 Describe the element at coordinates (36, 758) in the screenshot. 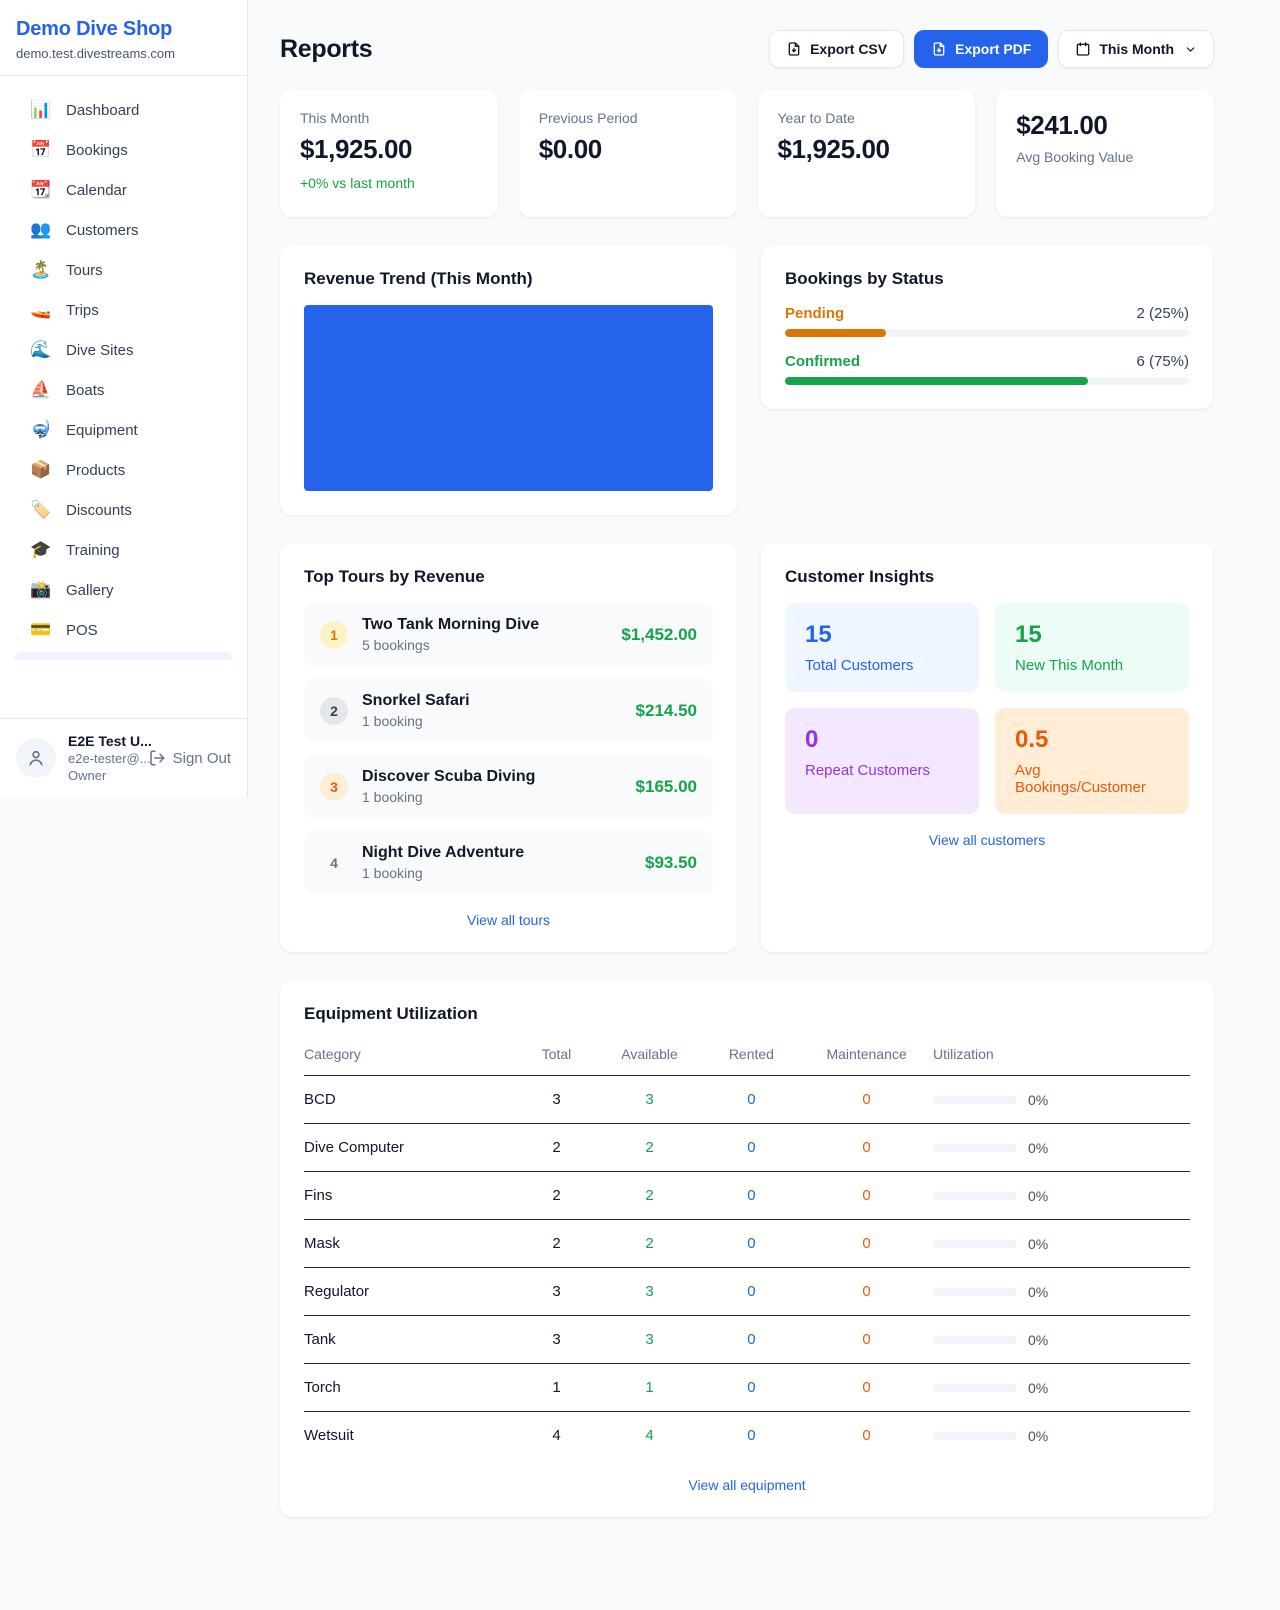

I see `avatar` at that location.